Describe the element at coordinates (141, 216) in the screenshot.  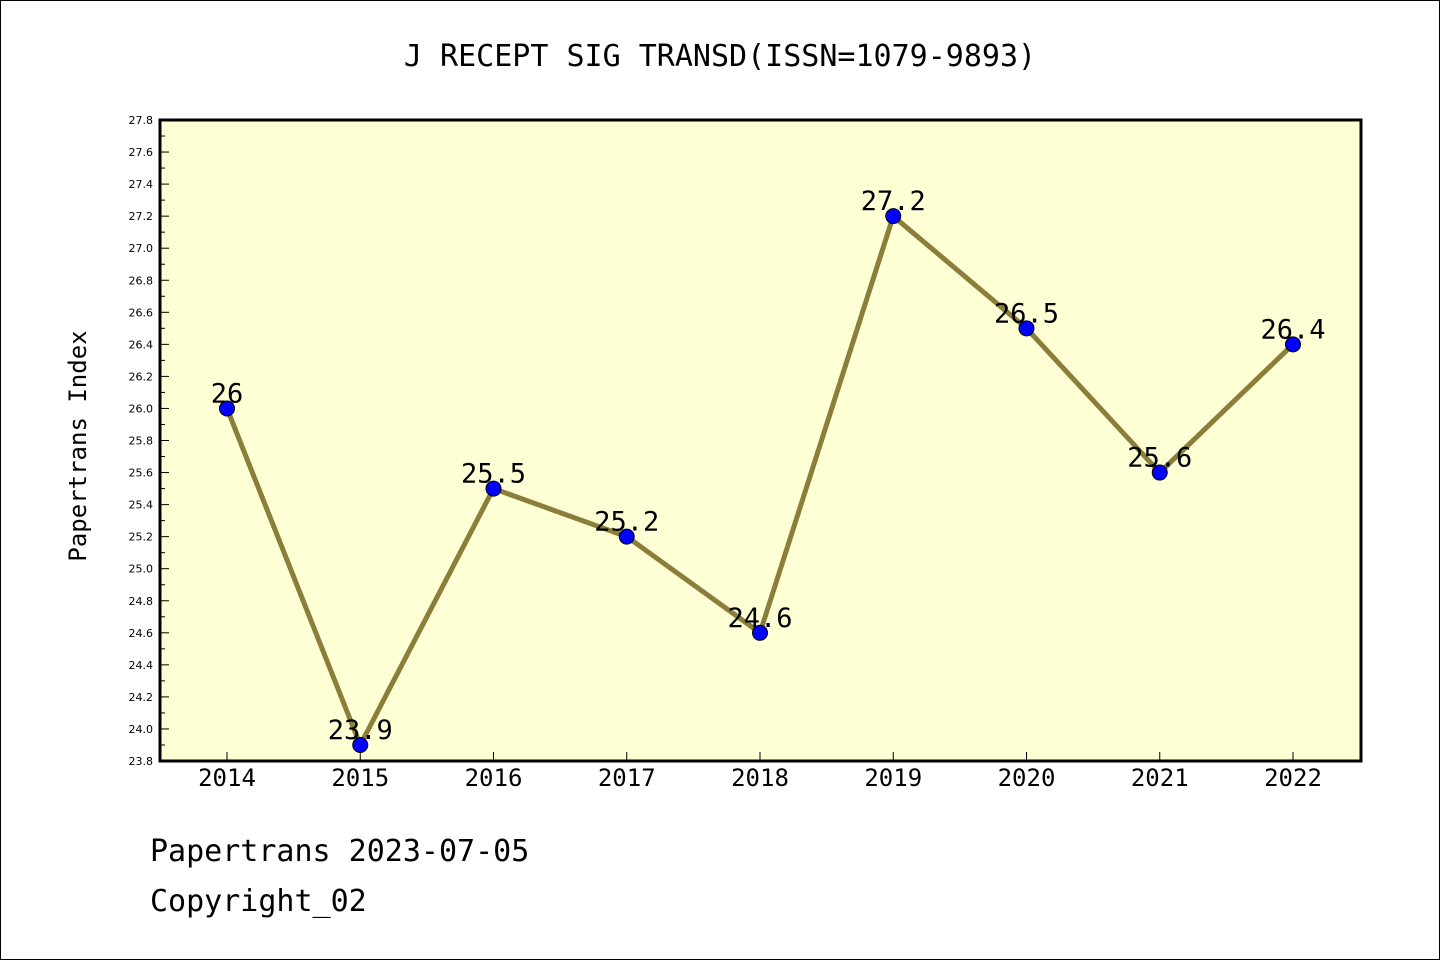
I see `y-tick-label: 27.2` at that location.